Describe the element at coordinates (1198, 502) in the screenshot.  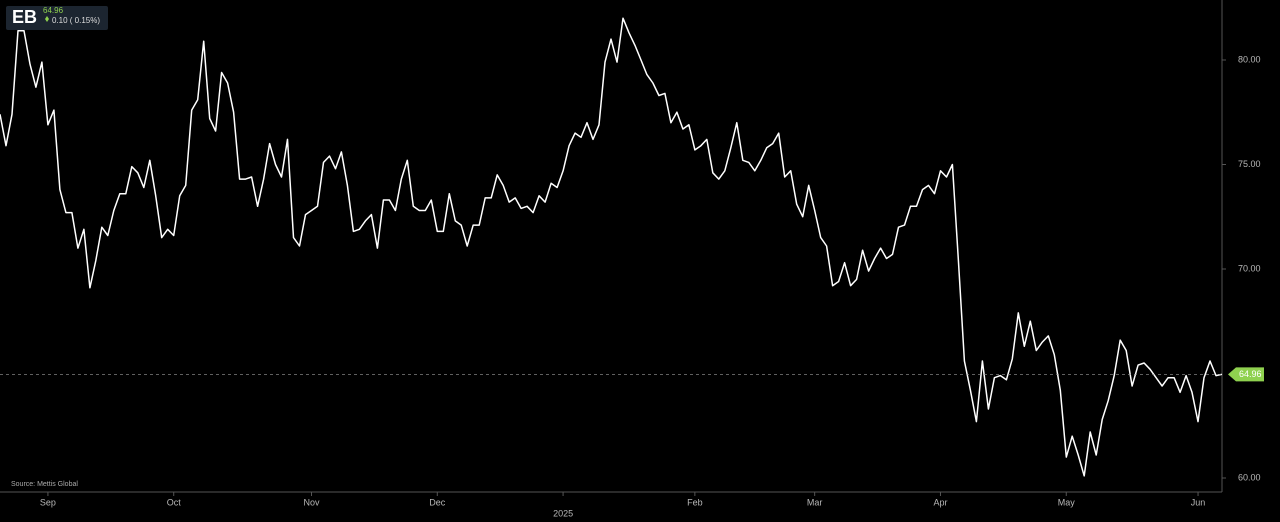
I see `x-tick-label: Jun` at that location.